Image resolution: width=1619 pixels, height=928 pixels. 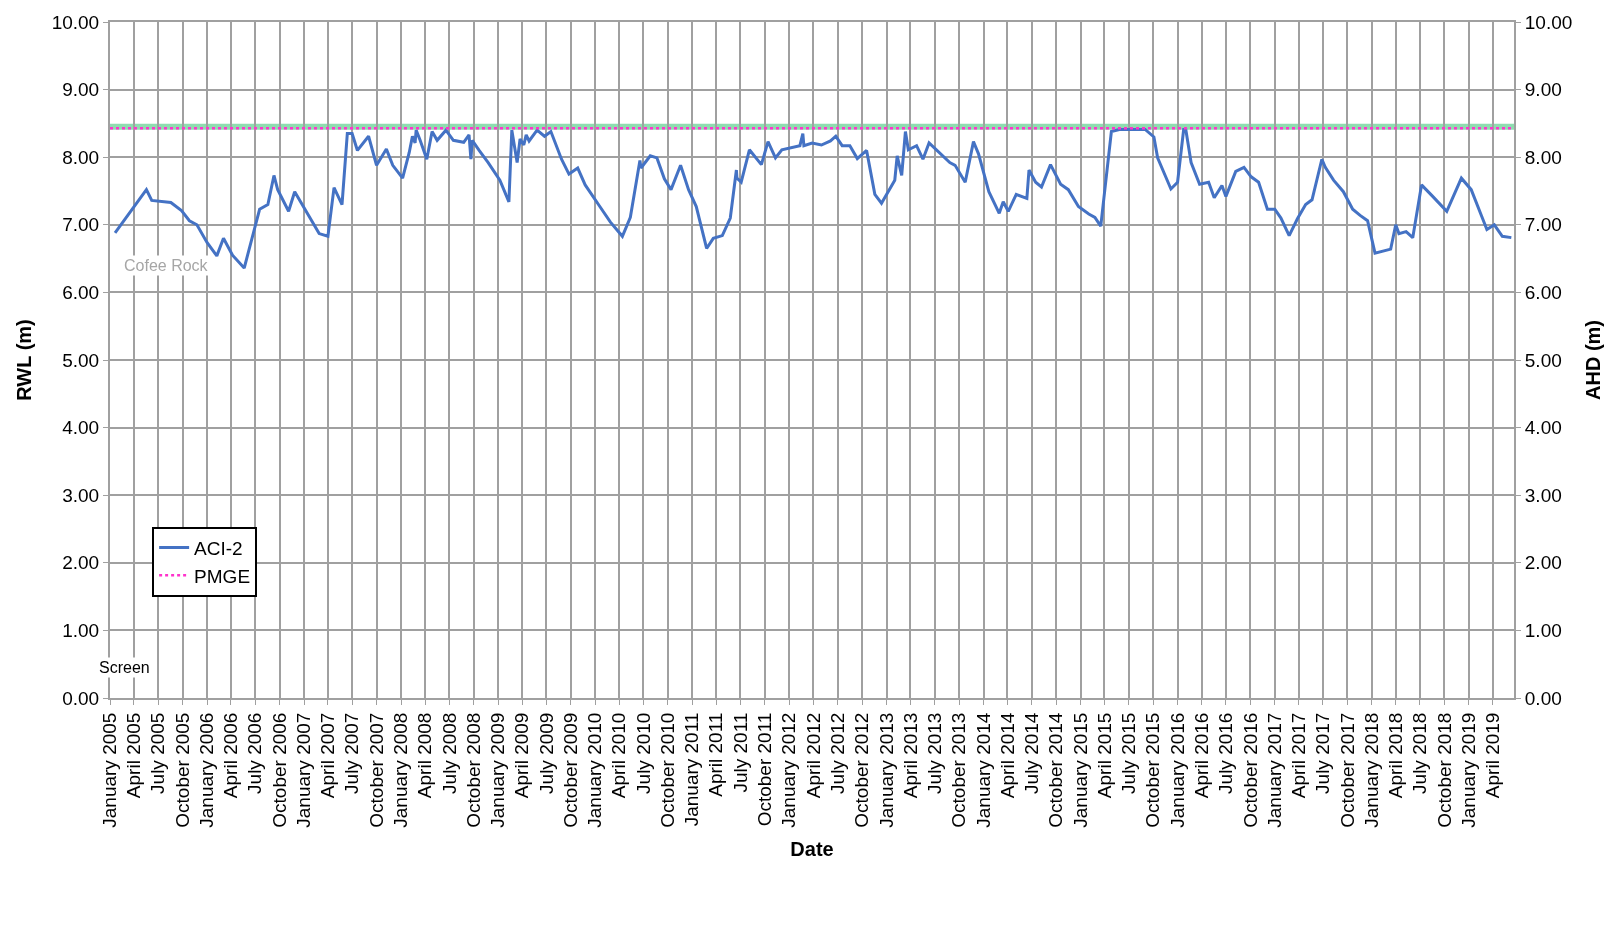 I want to click on y-tick-label: 10.00, so click(x=75, y=22).